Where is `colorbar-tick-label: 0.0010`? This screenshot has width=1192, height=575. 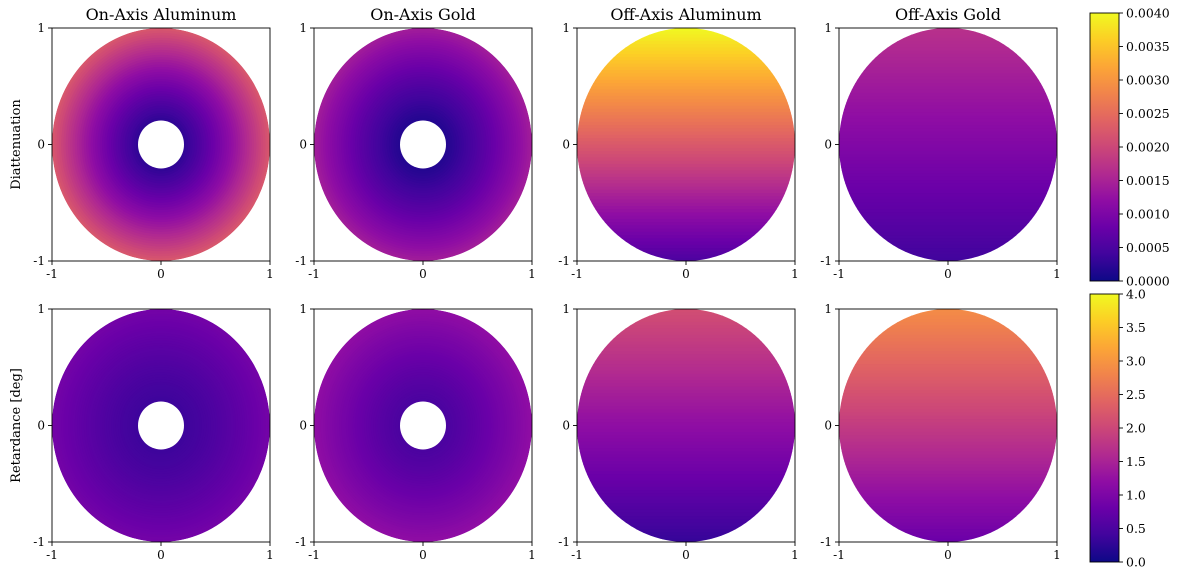
colorbar-tick-label: 0.0010 is located at coordinates (1148, 214).